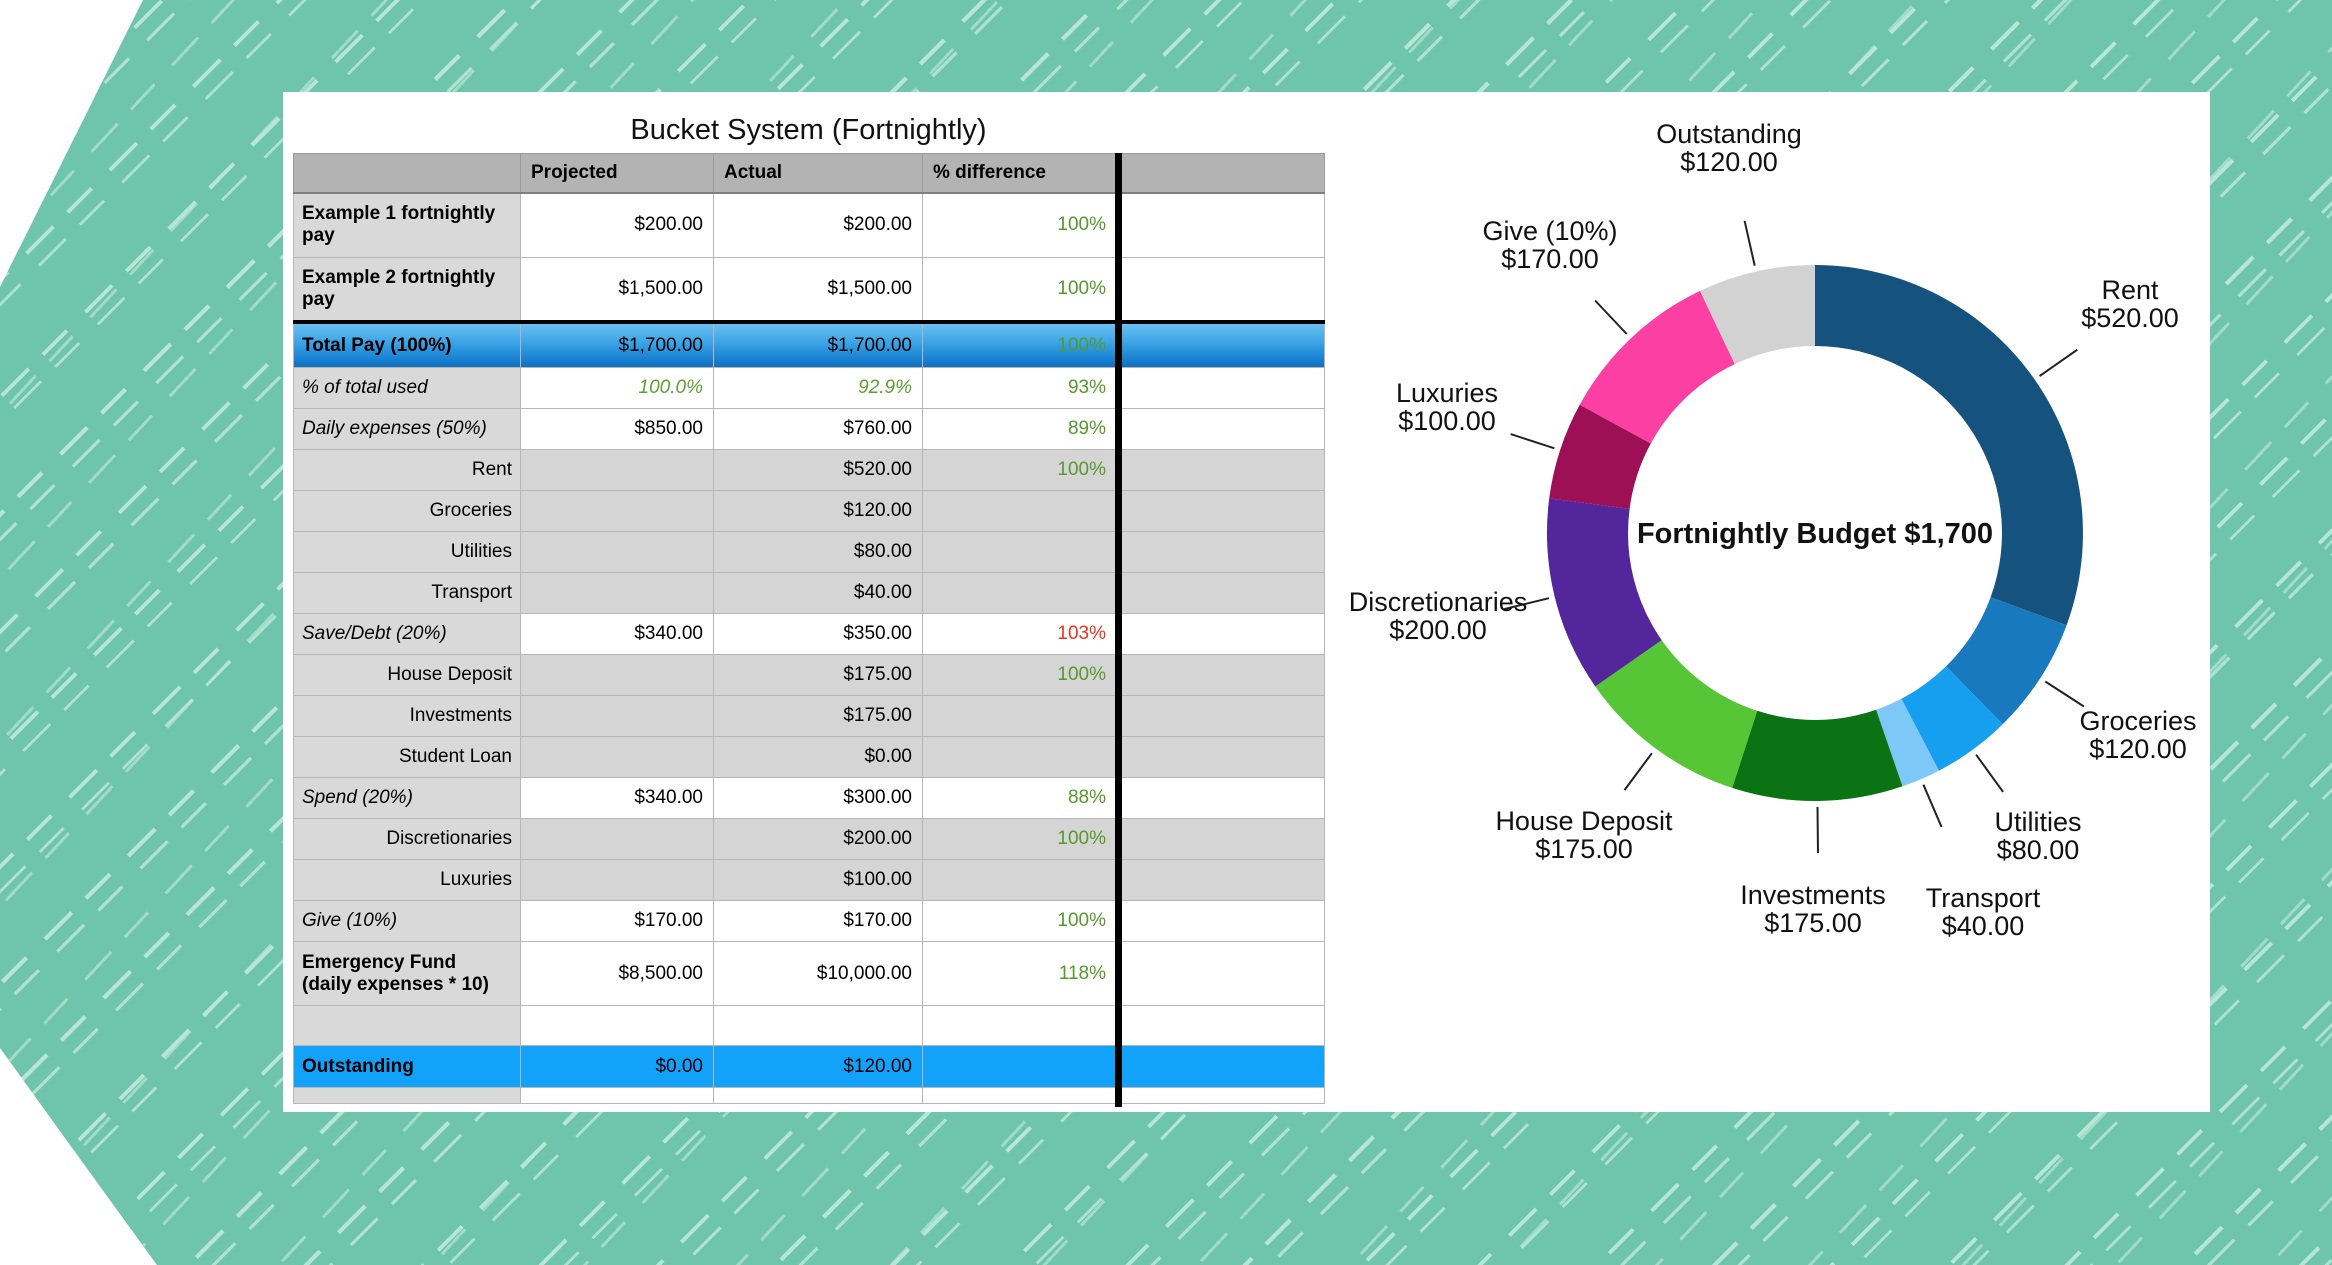 The height and width of the screenshot is (1265, 2332). What do you see at coordinates (617, 634) in the screenshot?
I see `projected-cell: $340.00` at bounding box center [617, 634].